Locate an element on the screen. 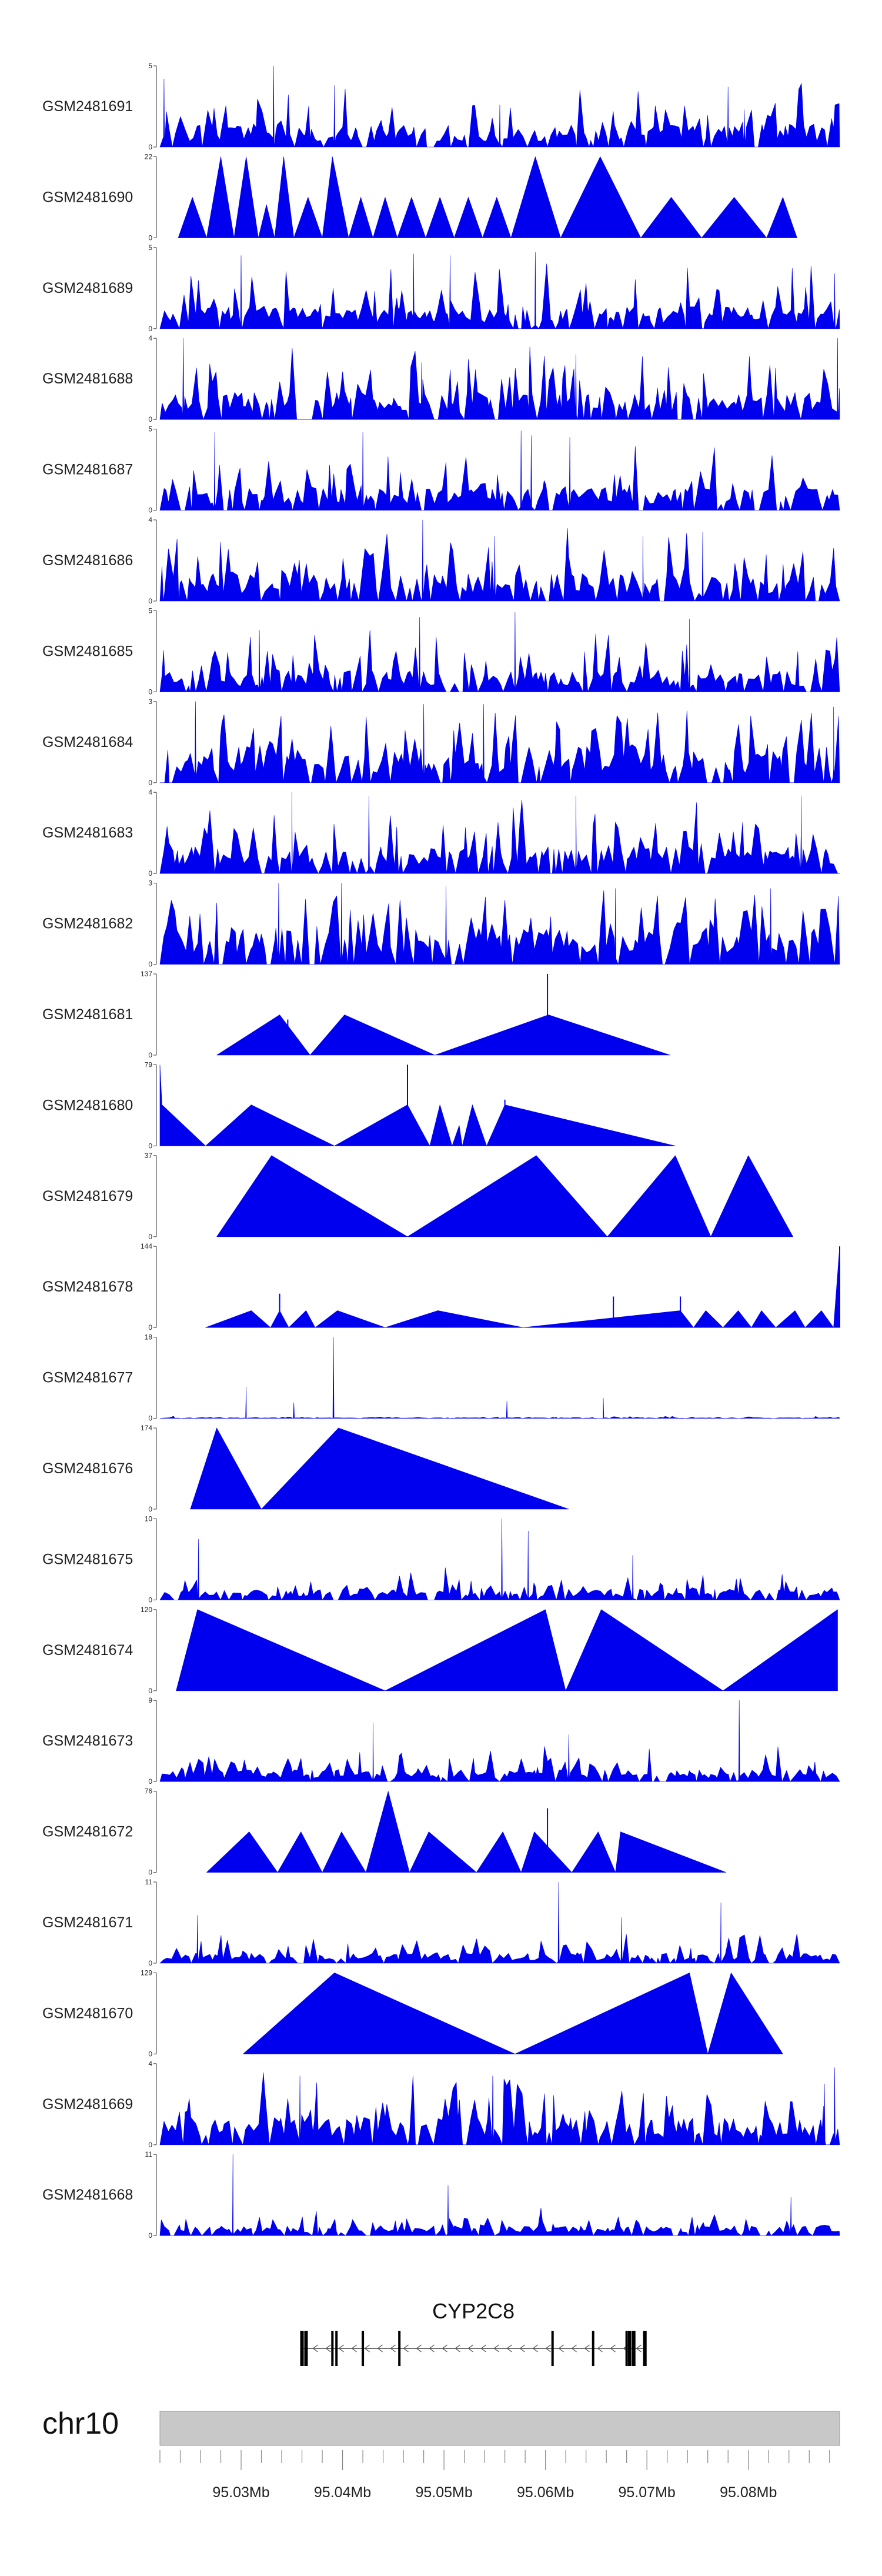  track-label: GSM2481683 is located at coordinates (87, 833).